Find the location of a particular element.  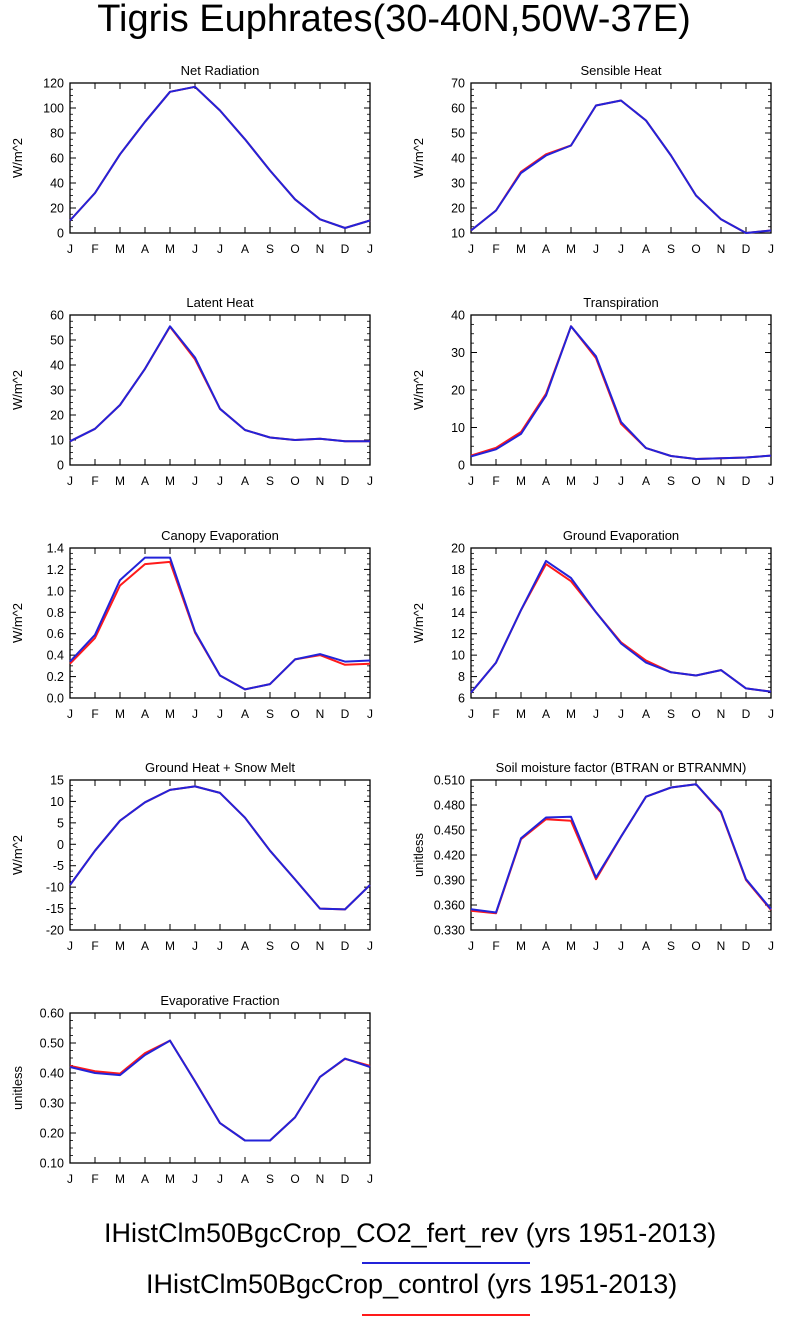

y-tick-label: 0.330 is located at coordinates (449, 931).